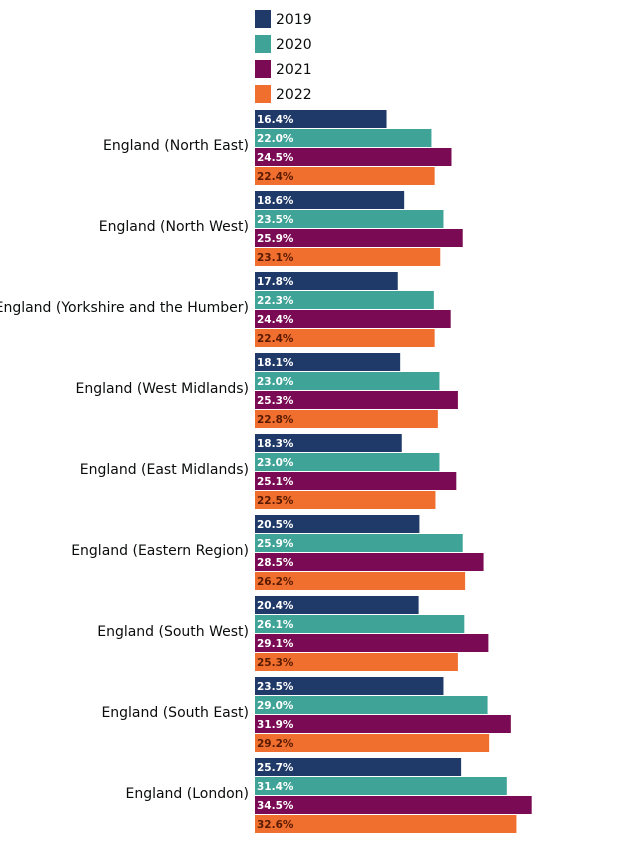  Describe the element at coordinates (294, 20) in the screenshot. I see `legend-label-2019: 2019` at that location.